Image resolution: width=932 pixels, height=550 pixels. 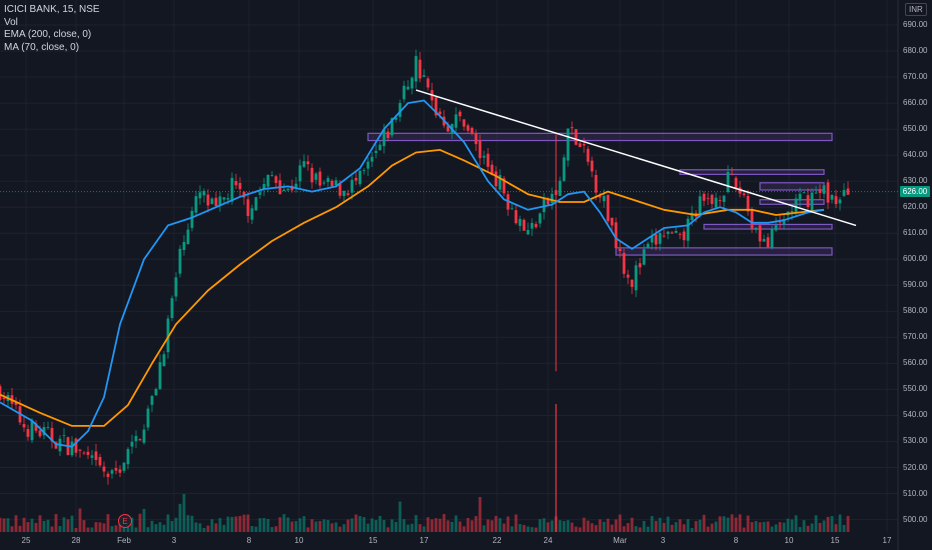 What do you see at coordinates (174, 540) in the screenshot?
I see `x-tick-label: 3` at bounding box center [174, 540].